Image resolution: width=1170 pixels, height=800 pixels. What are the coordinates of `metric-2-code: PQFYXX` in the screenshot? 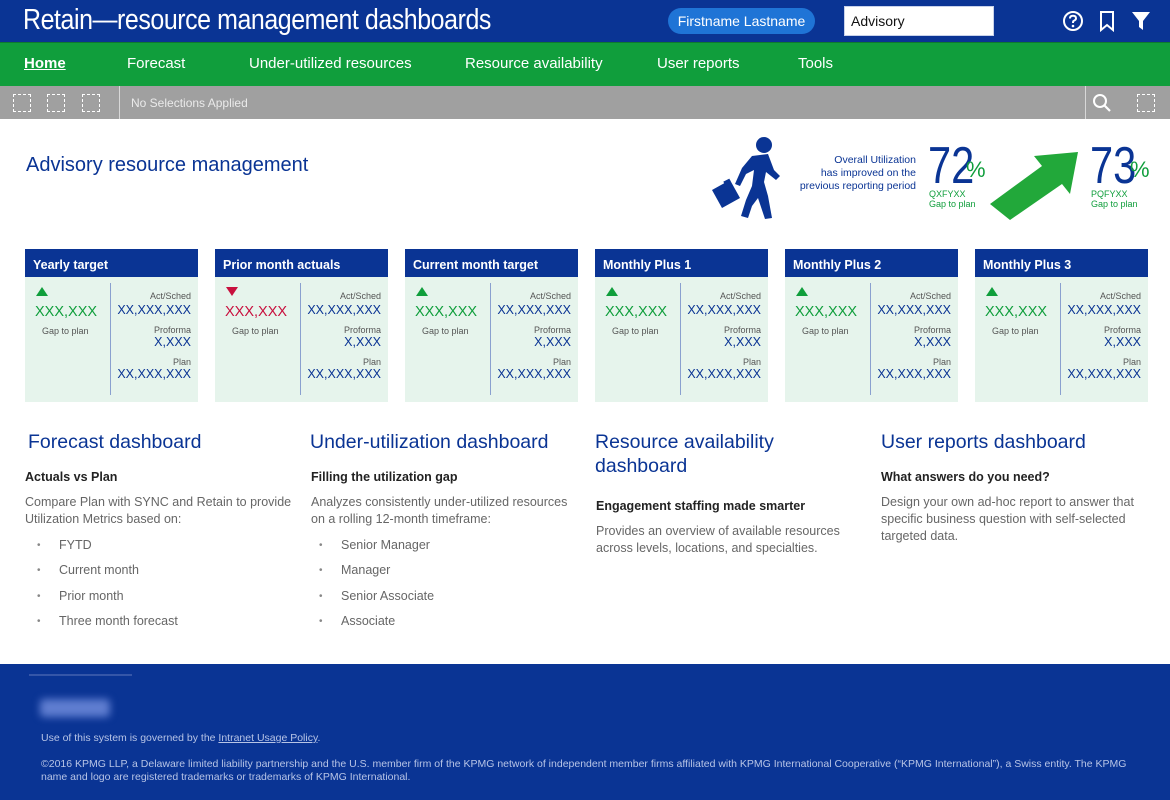 It's located at (1109, 194).